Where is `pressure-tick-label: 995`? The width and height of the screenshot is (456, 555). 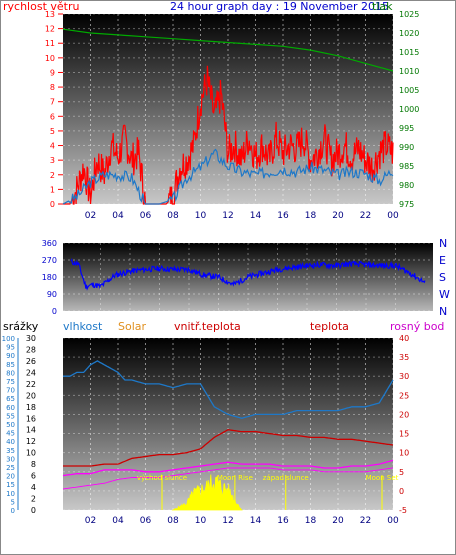
pressure-tick-label: 995 is located at coordinates (406, 128).